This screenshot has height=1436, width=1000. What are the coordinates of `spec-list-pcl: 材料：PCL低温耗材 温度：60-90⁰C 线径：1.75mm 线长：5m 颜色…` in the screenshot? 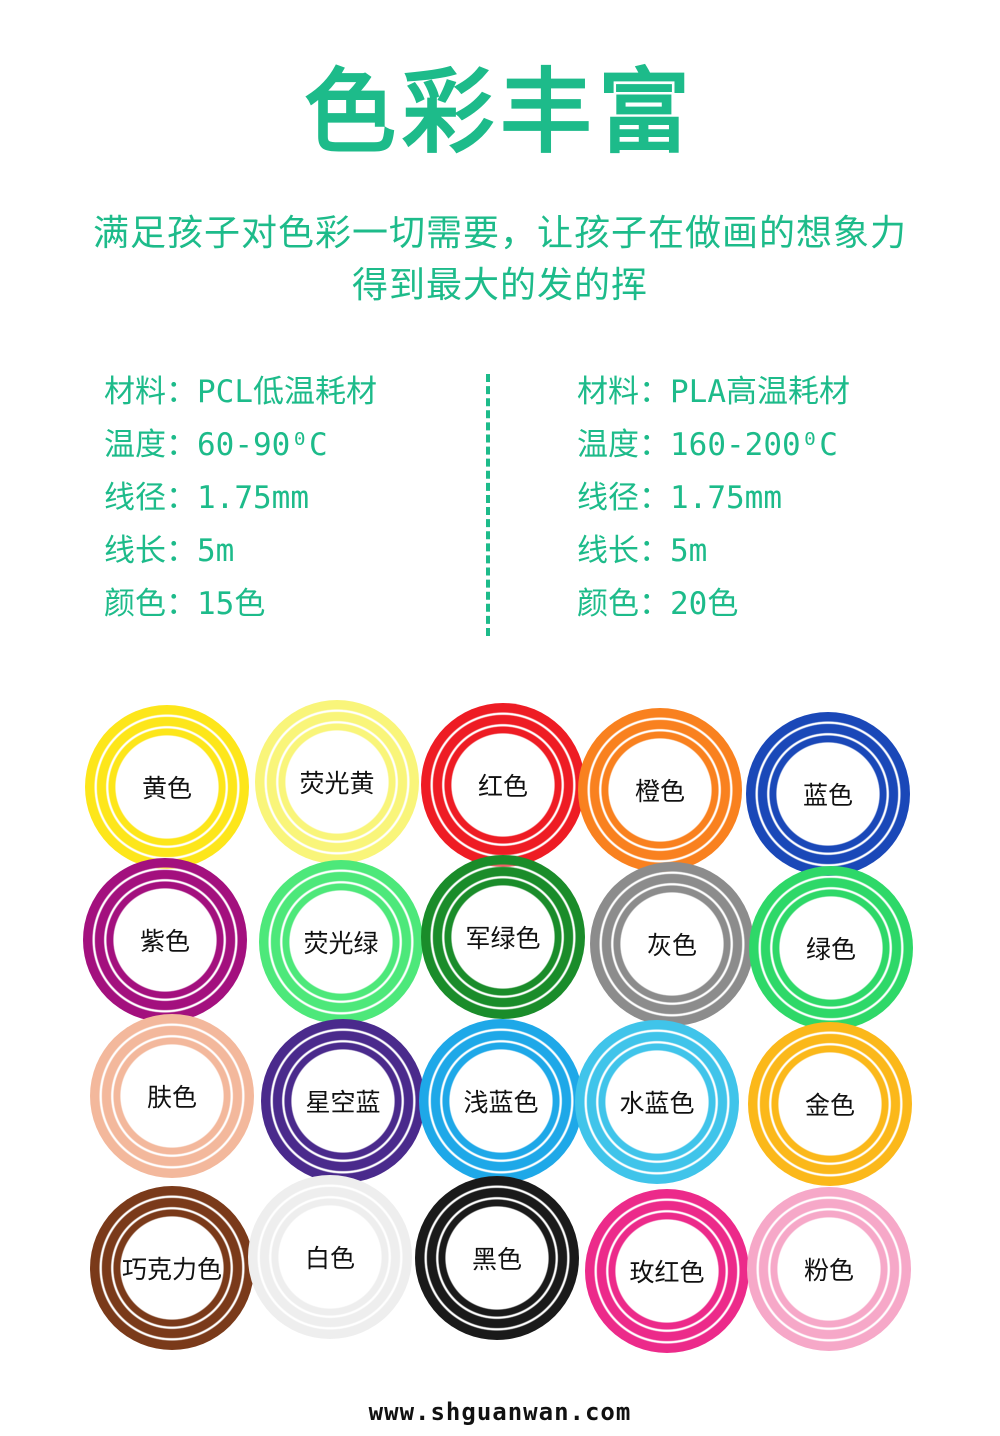 It's located at (240, 498).